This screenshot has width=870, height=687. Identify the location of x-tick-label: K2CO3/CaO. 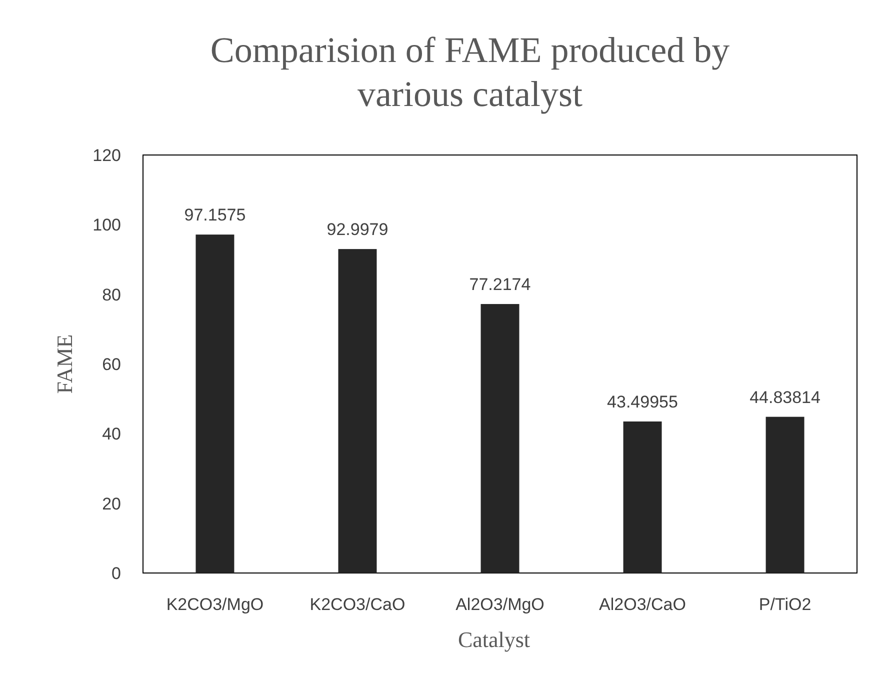
(358, 604).